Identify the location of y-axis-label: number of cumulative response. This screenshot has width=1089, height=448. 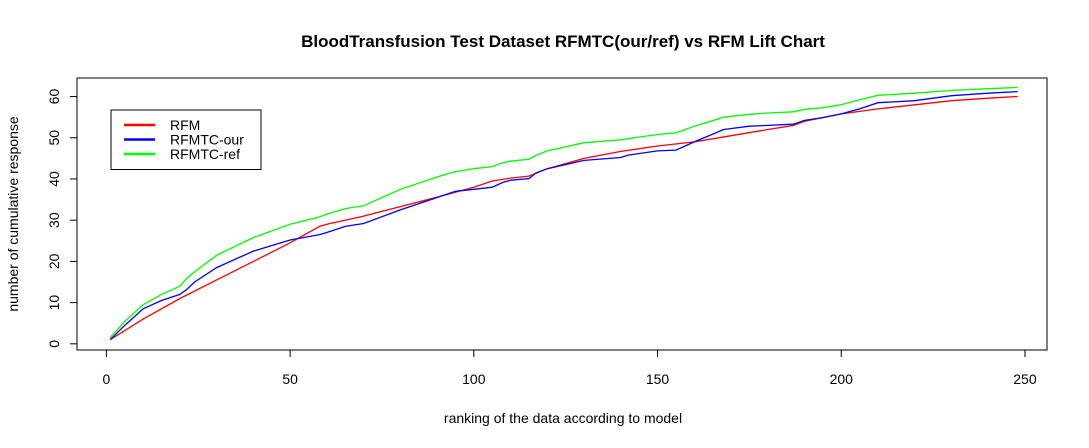
(13, 214).